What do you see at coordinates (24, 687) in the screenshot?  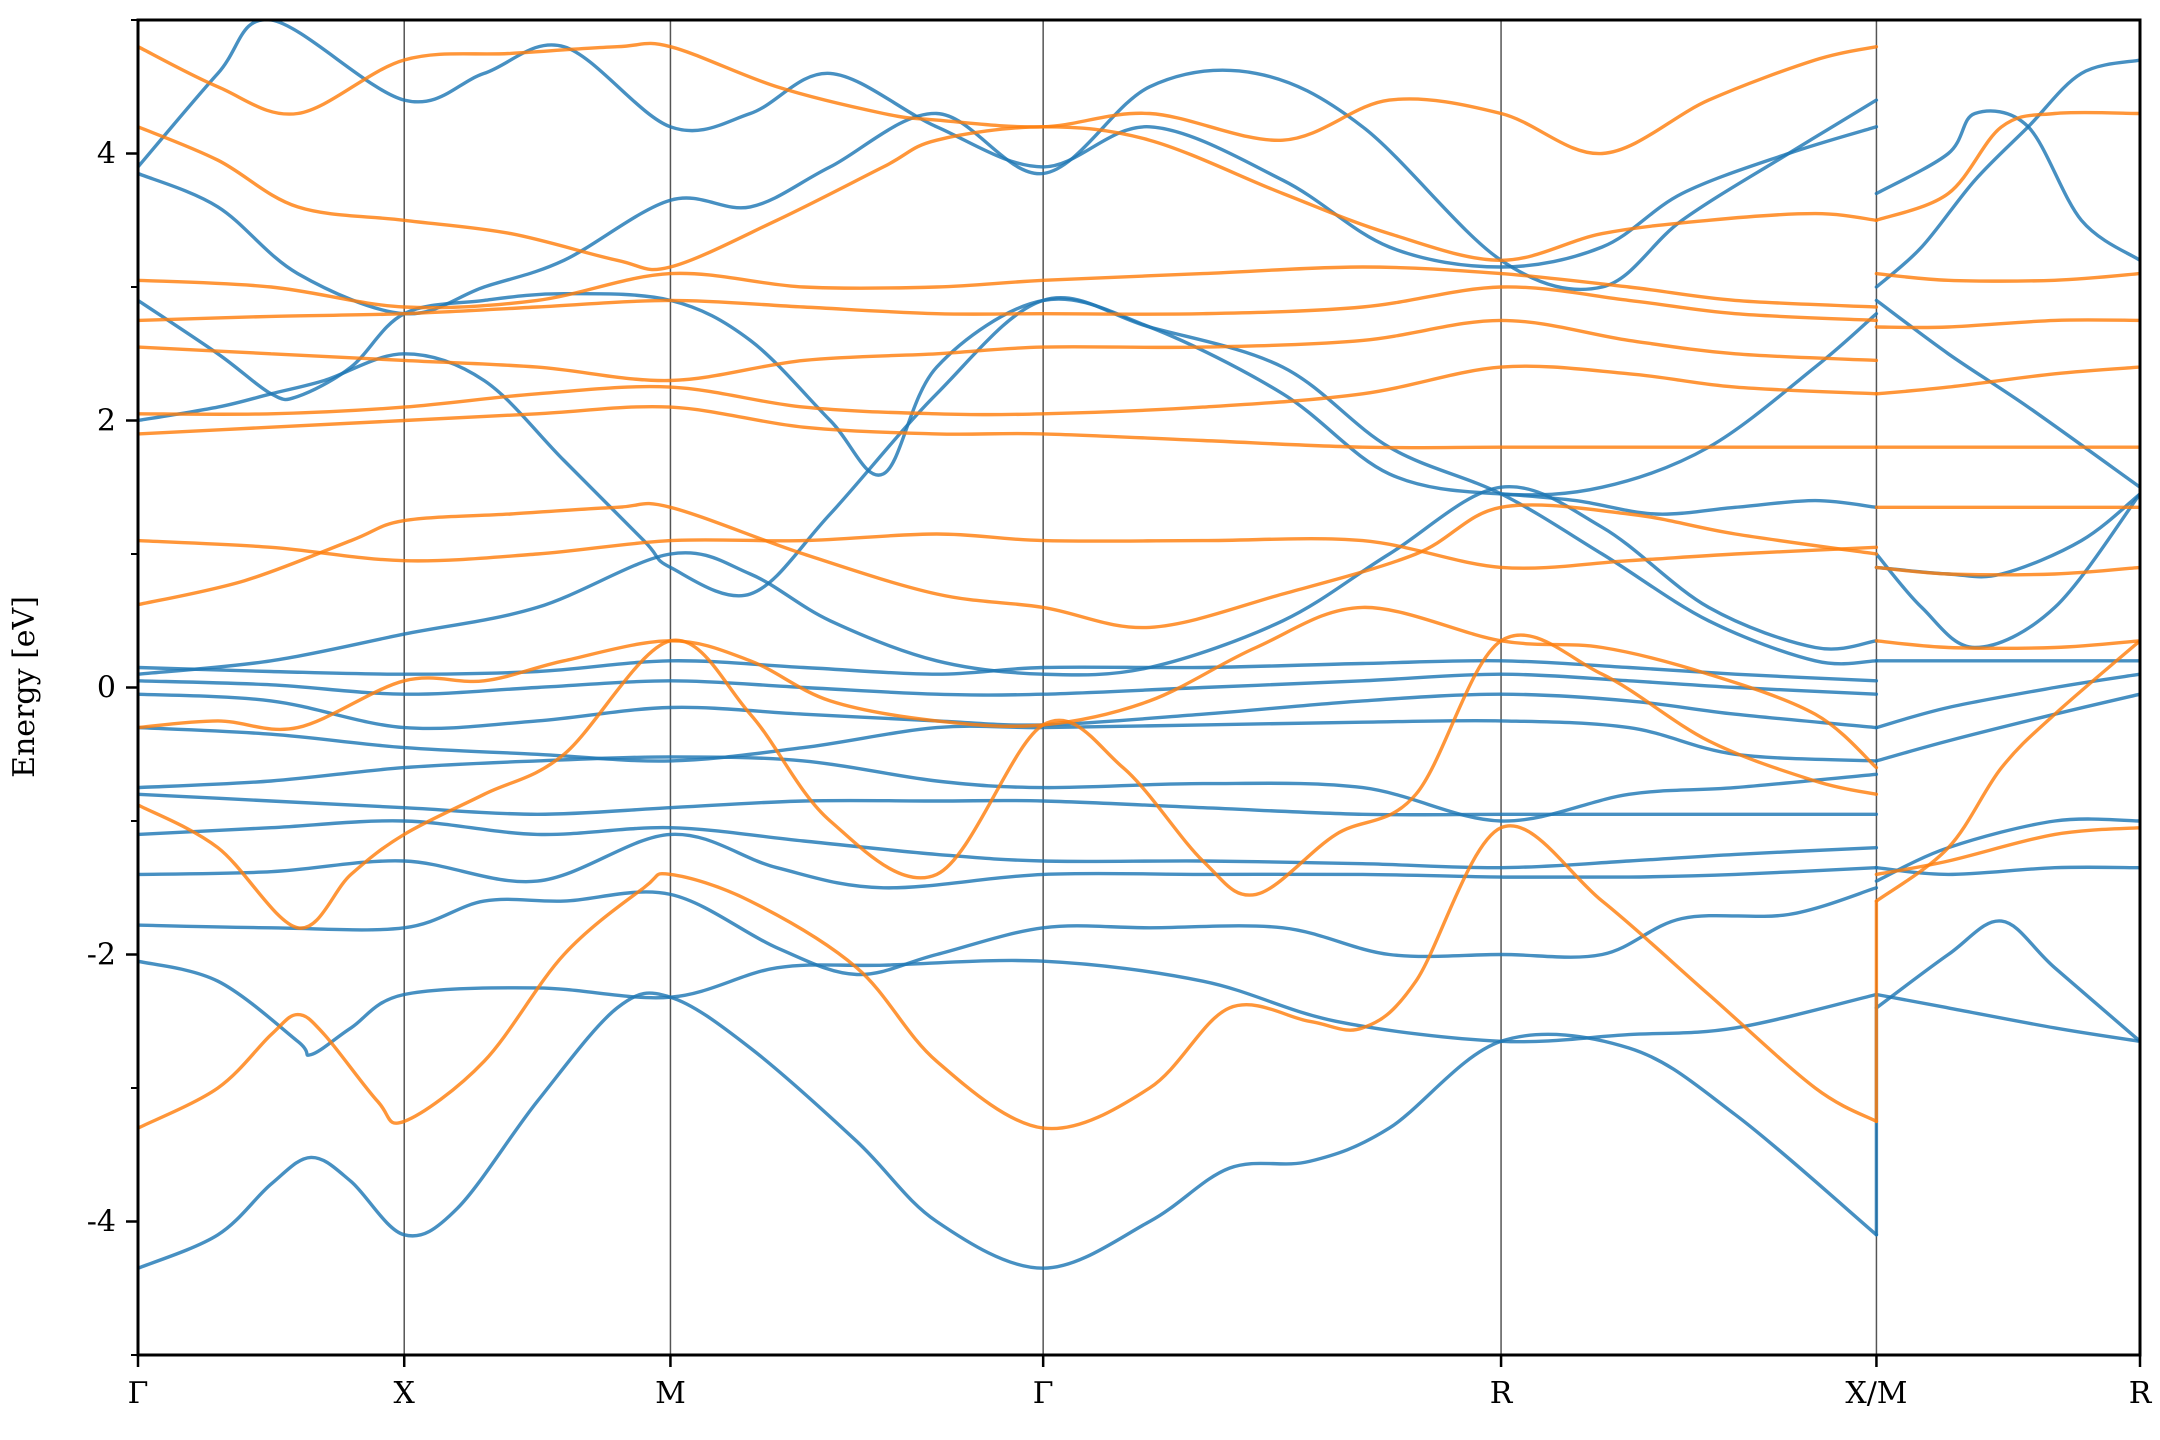 I see `y-axis-title: Energy [eV]` at bounding box center [24, 687].